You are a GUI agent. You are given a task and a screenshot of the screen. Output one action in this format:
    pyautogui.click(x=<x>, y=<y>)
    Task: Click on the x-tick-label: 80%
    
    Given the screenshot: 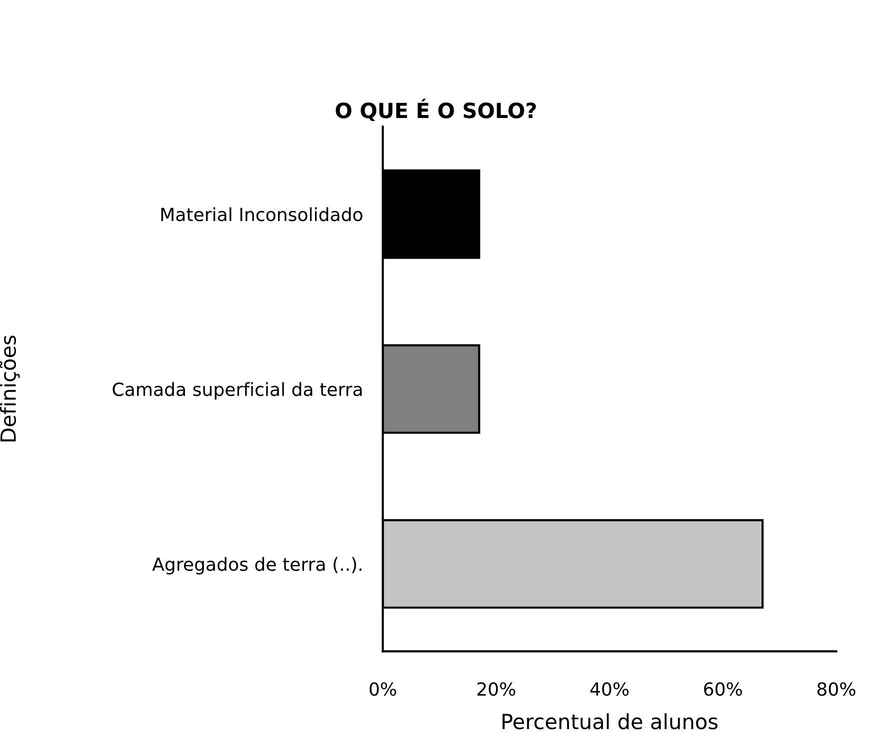 What is the action you would take?
    pyautogui.click(x=836, y=689)
    